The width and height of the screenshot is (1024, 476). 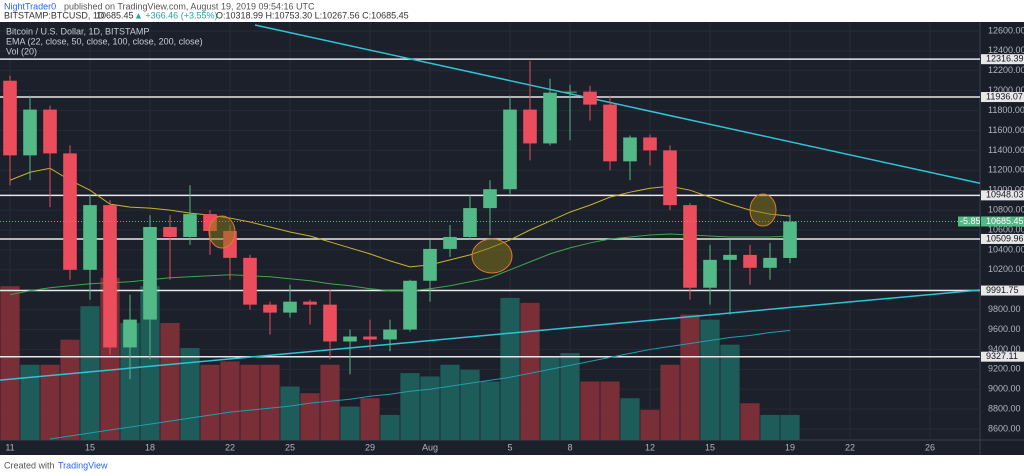 What do you see at coordinates (569, 447) in the screenshot?
I see `x-tick-label: 8` at bounding box center [569, 447].